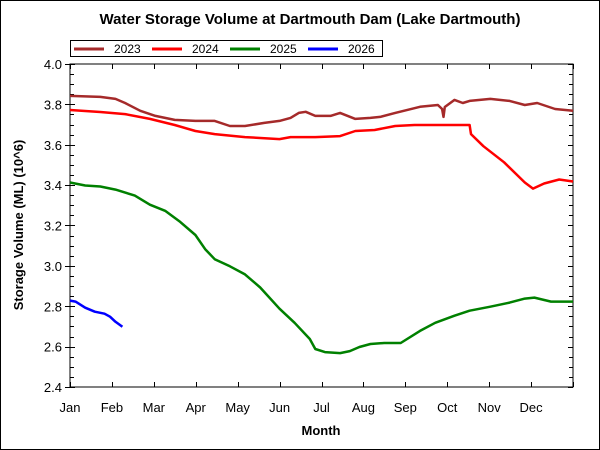 The image size is (600, 450). I want to click on legend-label: 2026, so click(361, 49).